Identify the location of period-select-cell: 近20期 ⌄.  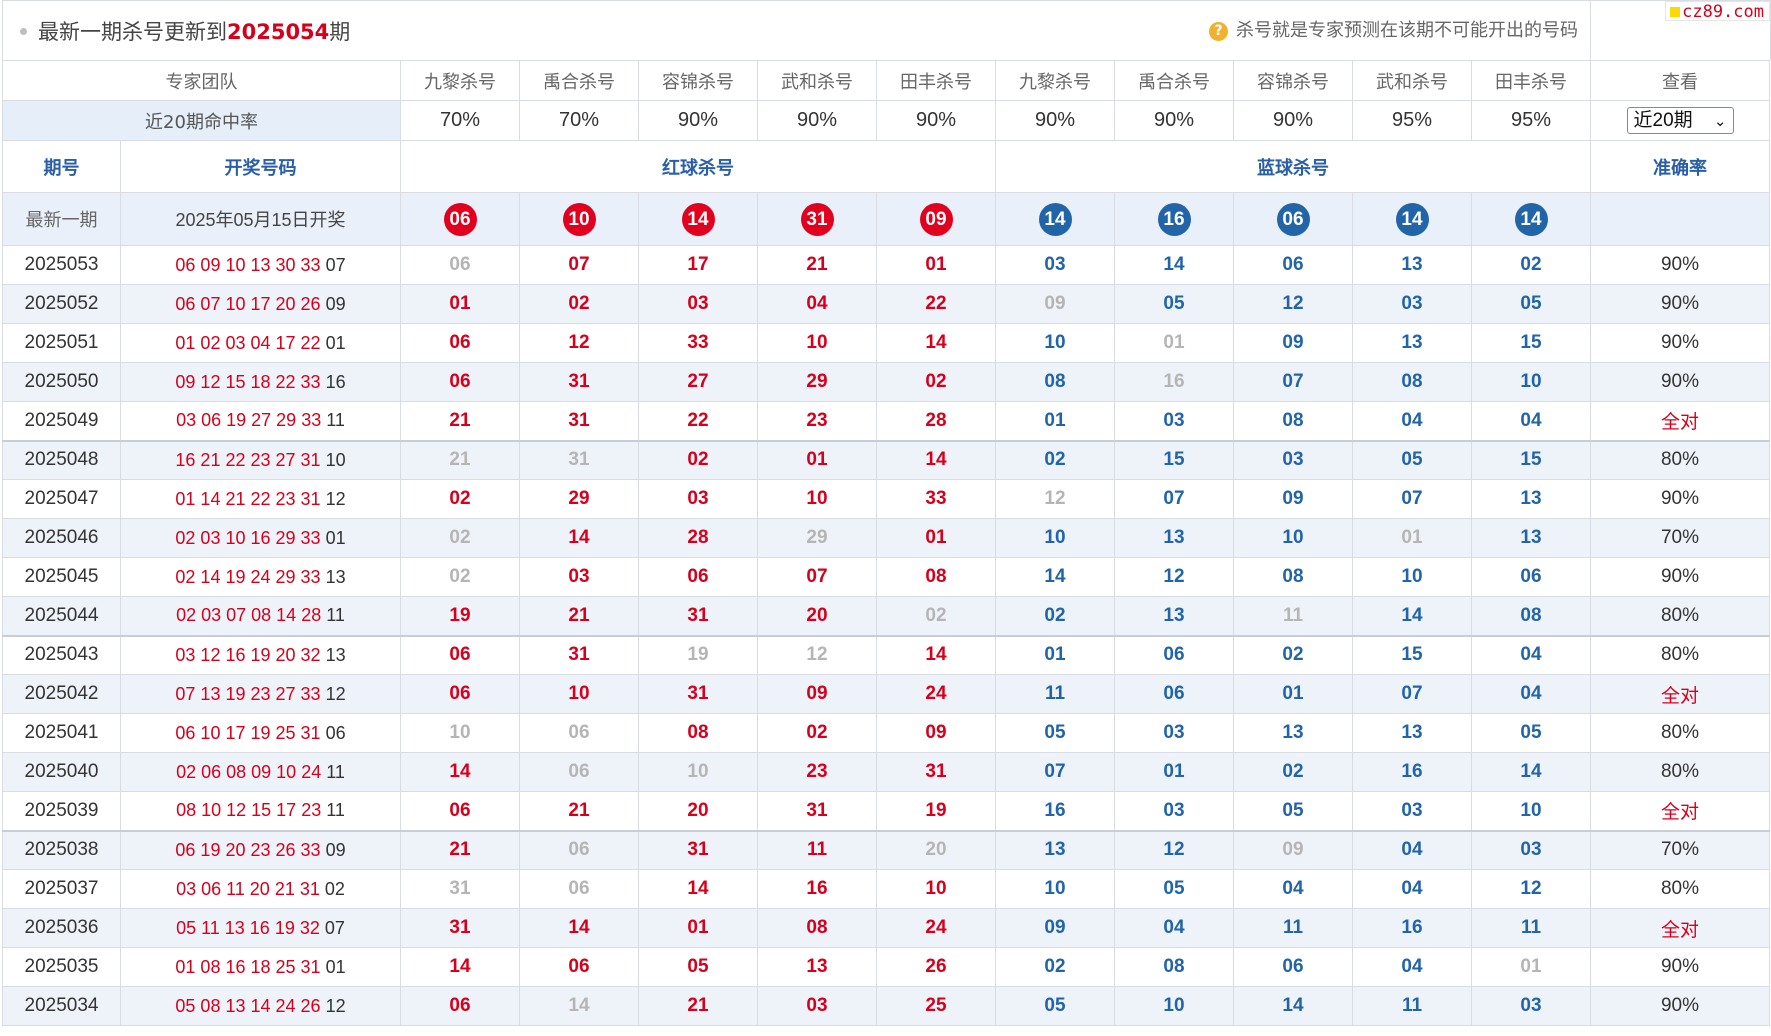
(1680, 120).